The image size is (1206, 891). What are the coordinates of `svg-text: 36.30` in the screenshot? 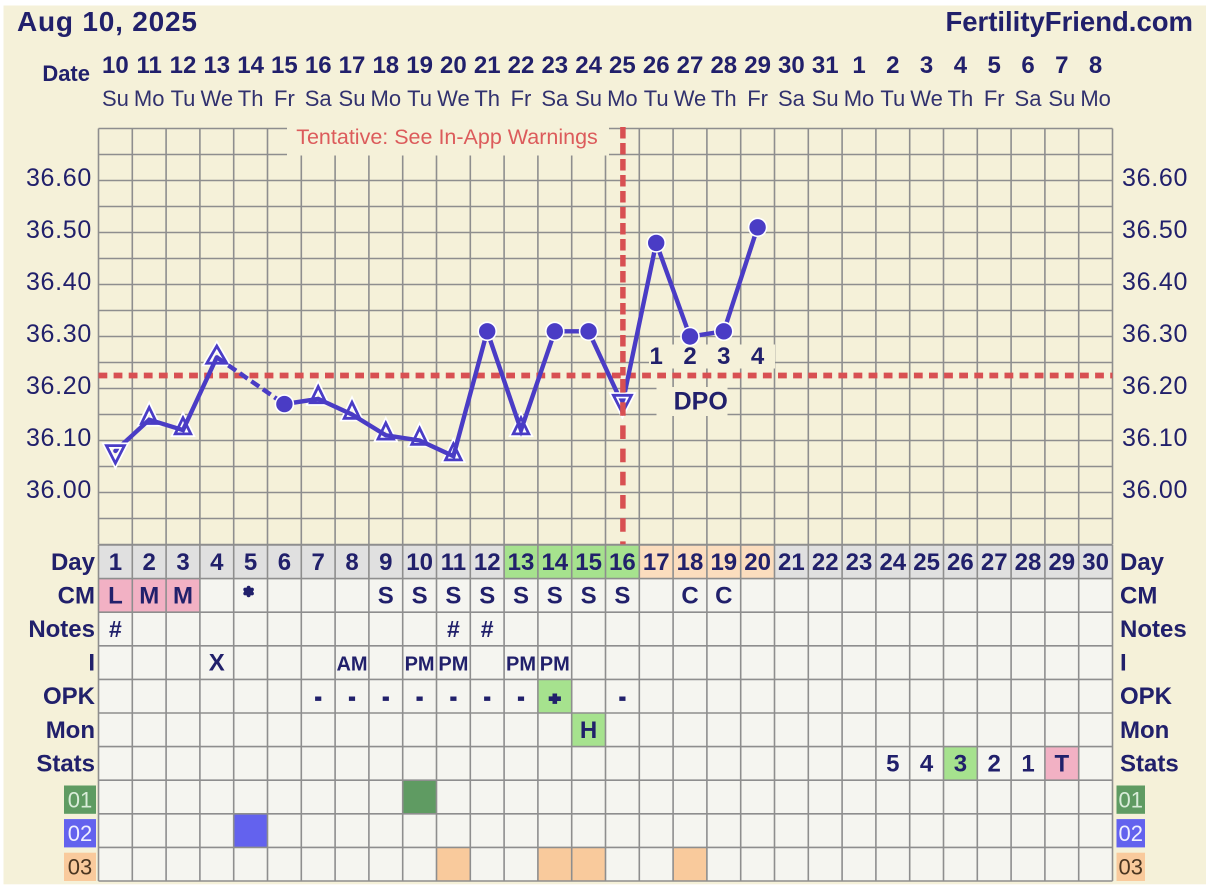 It's located at (1155, 334).